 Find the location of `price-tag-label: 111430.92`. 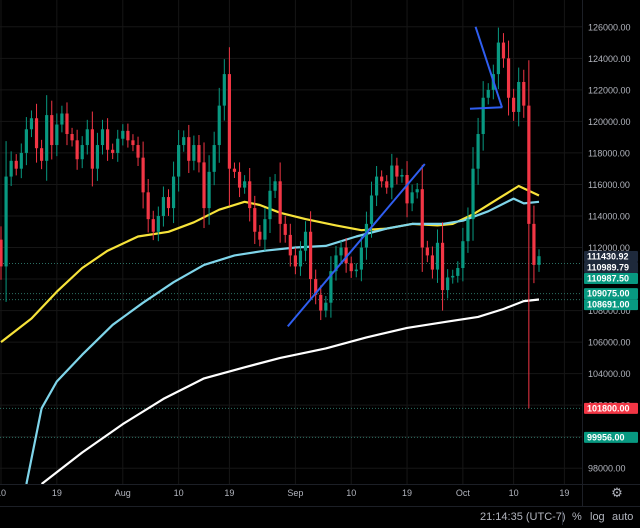

price-tag-label: 111430.92 is located at coordinates (608, 257).